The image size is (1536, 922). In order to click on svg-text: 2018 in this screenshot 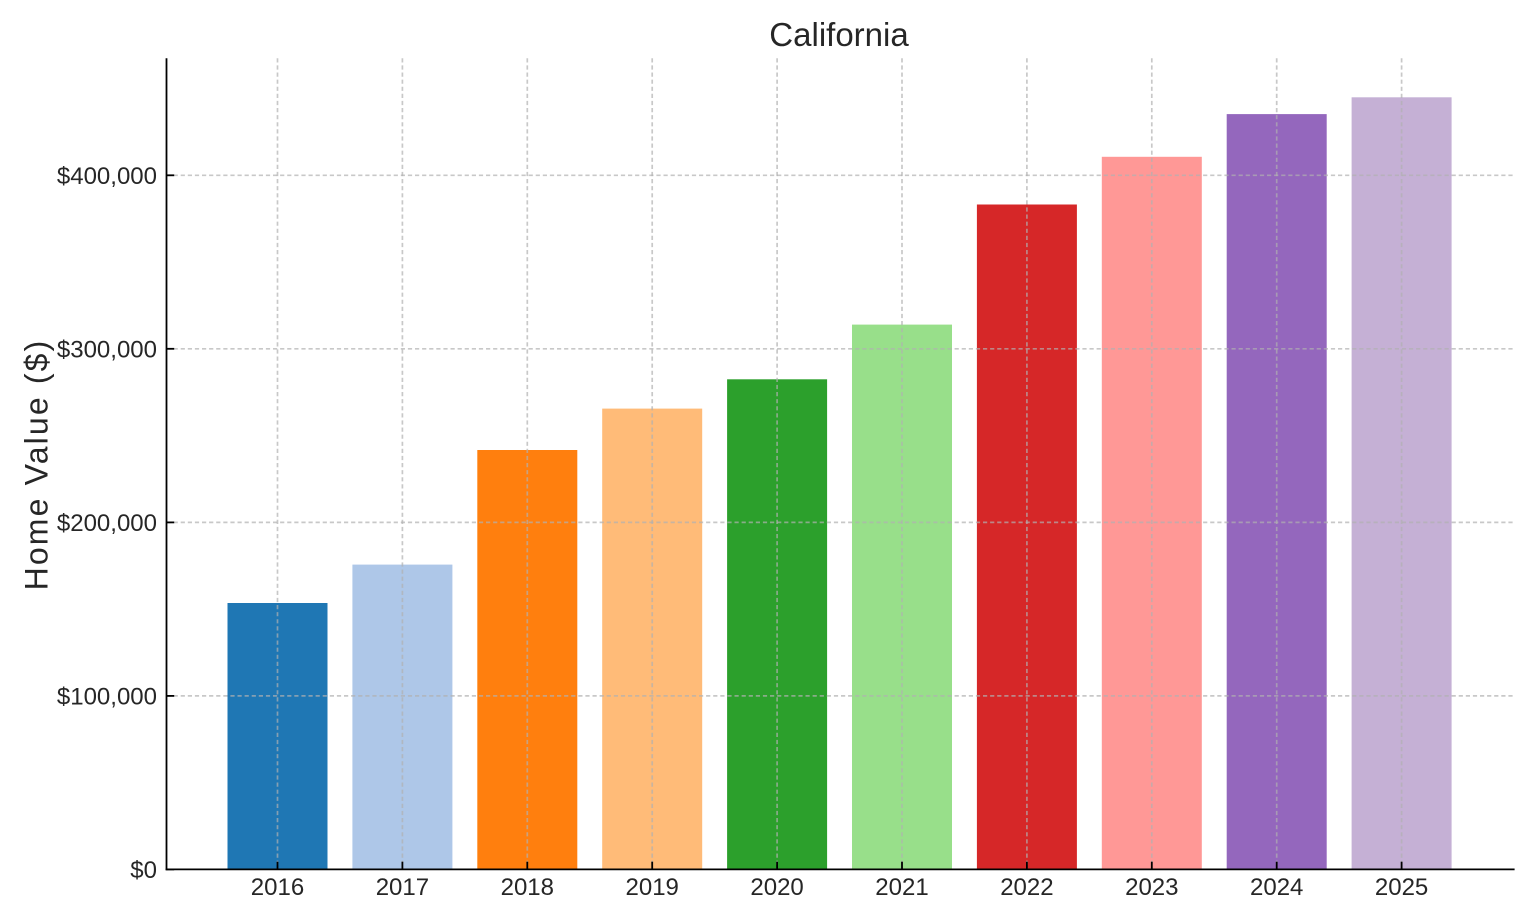, I will do `click(527, 887)`.